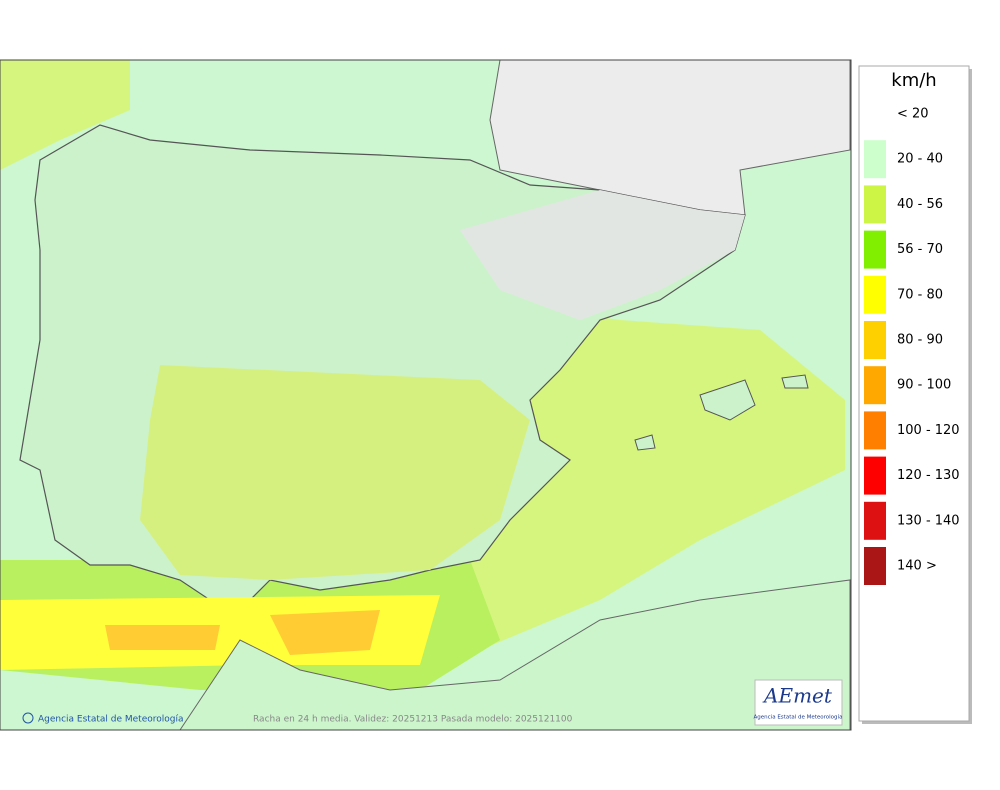  What do you see at coordinates (111, 720) in the screenshot?
I see `credit: Agencia Estatal de Meteorología` at bounding box center [111, 720].